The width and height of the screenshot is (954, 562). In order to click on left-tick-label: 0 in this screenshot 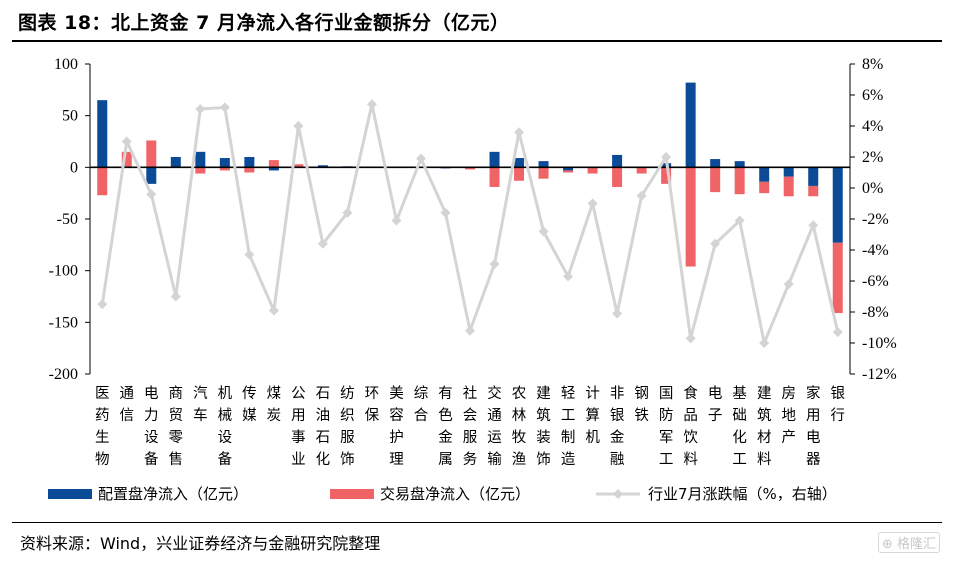, I will do `click(74, 167)`.